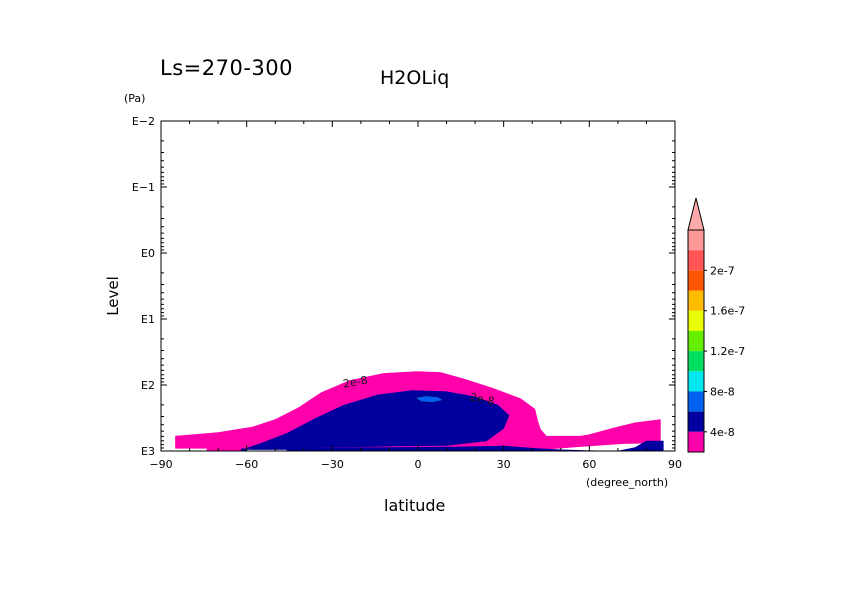 The image size is (842, 595). I want to click on x-tick-label: −60, so click(246, 464).